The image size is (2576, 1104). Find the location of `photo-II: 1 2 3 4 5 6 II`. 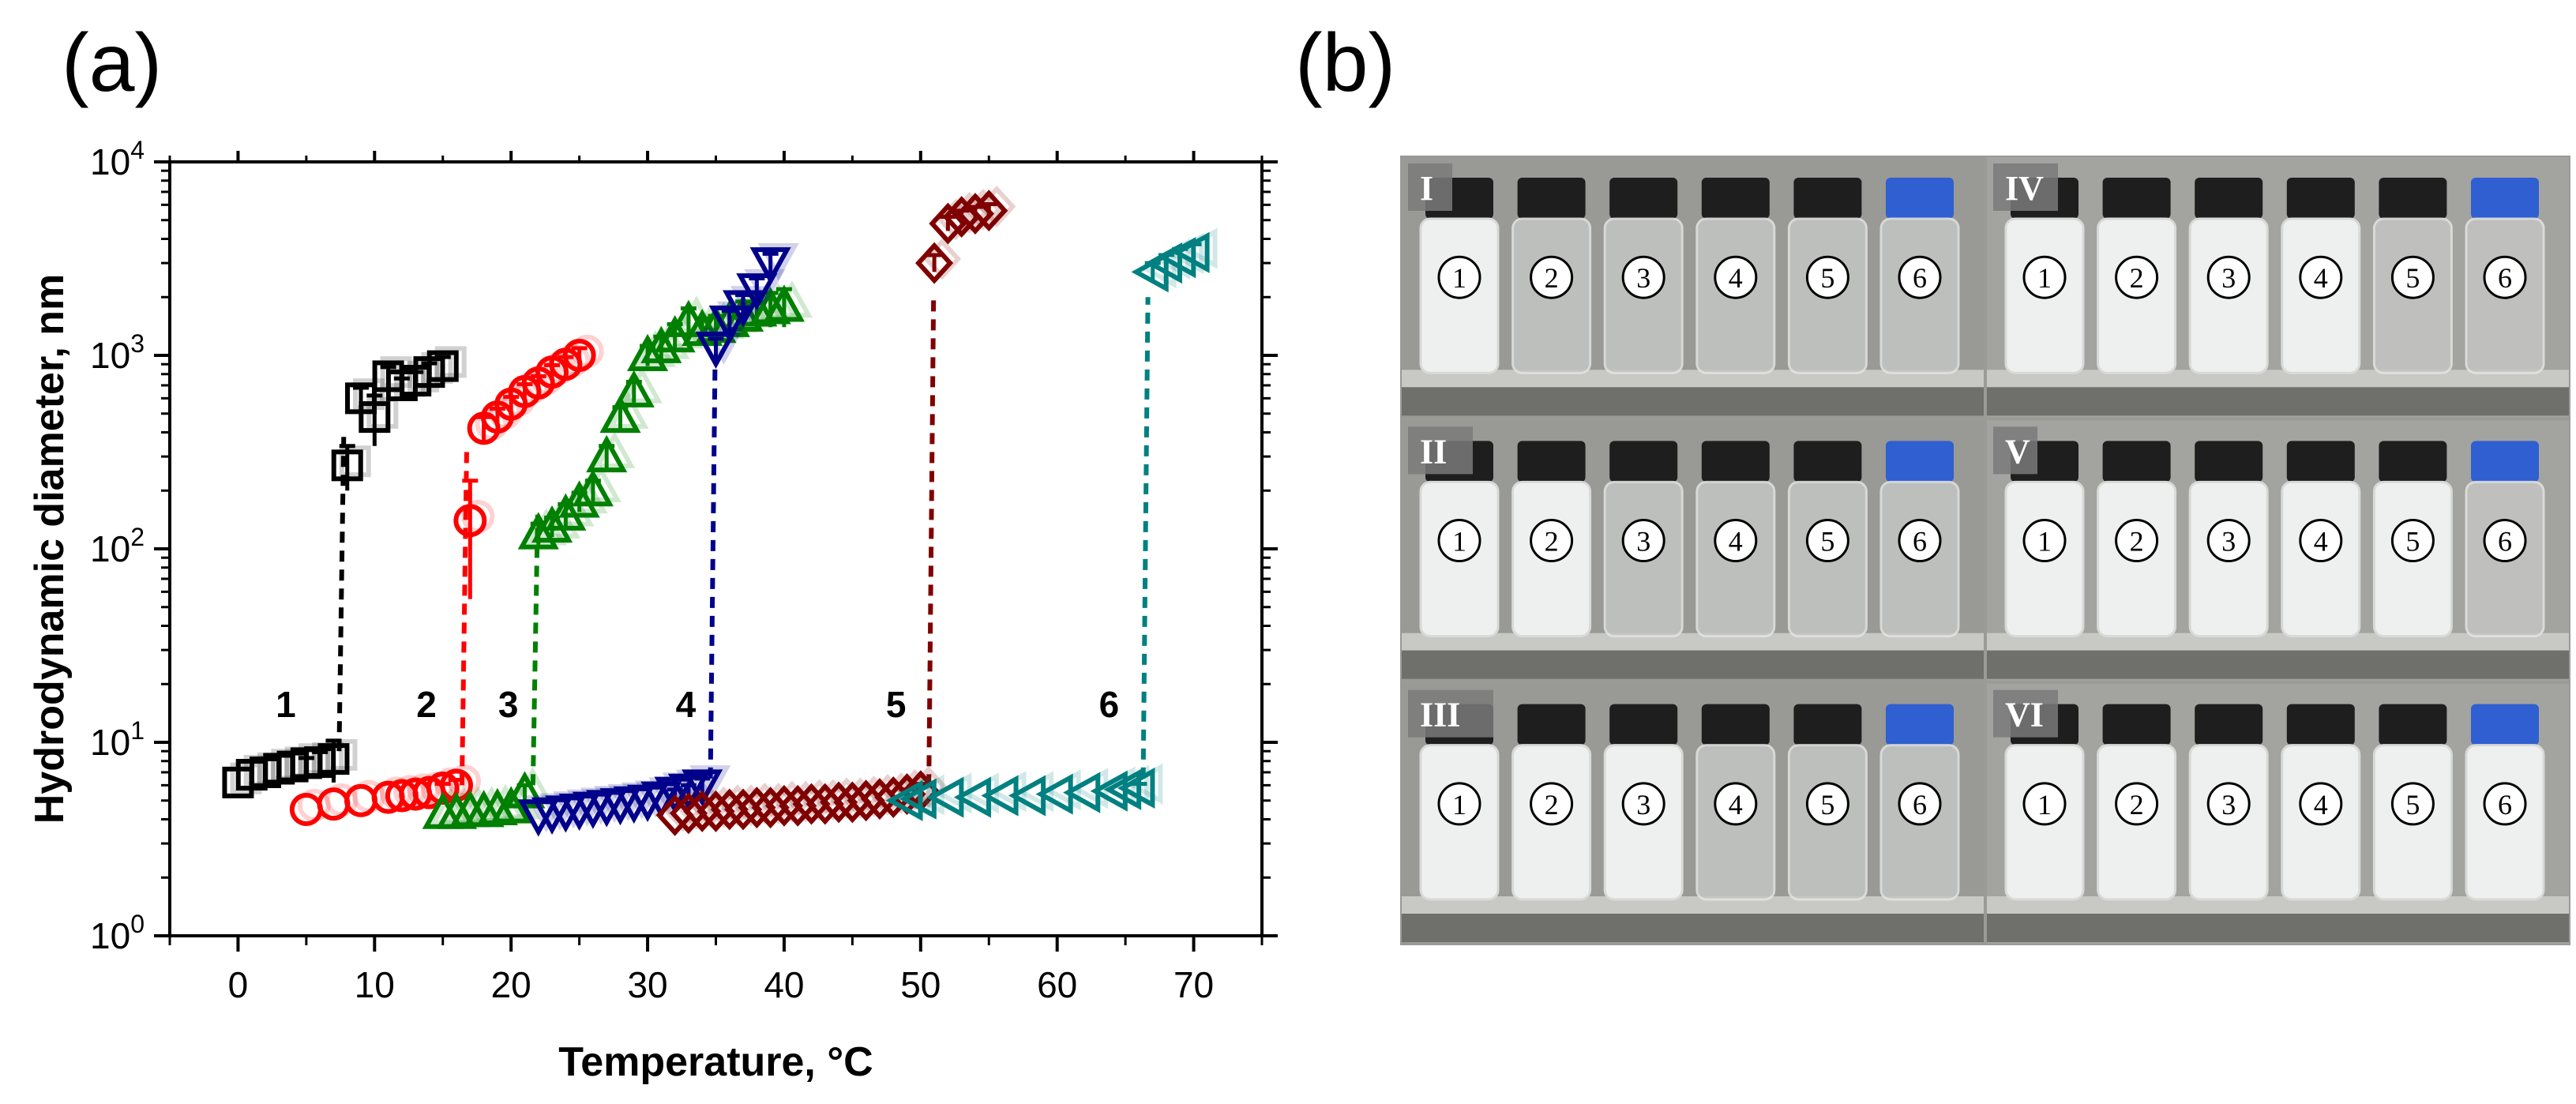

photo-II: 1 2 3 4 5 6 II is located at coordinates (1693, 550).